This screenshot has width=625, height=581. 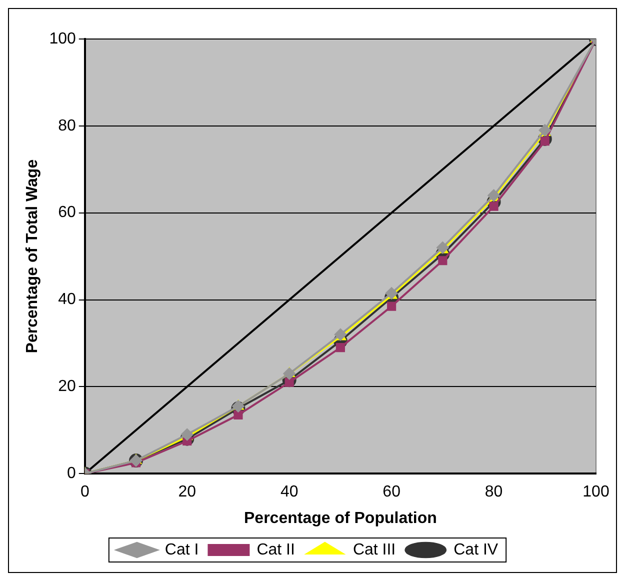 I want to click on x-tick-label: 80, so click(x=493, y=492).